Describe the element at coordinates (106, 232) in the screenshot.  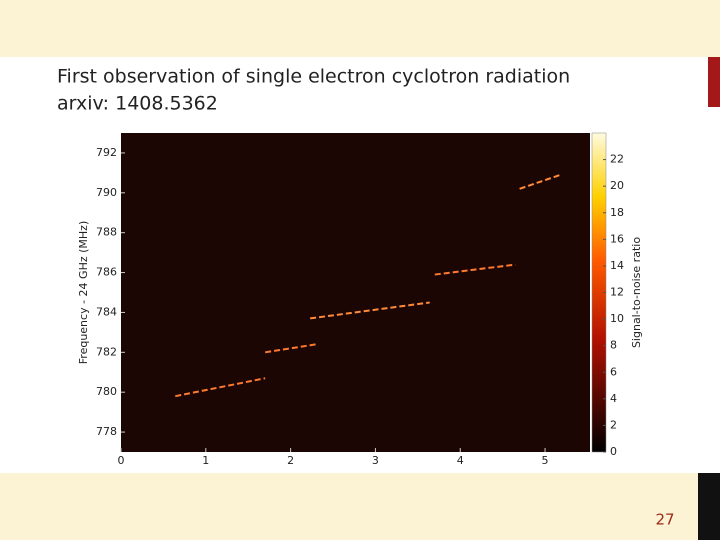
I see `y-tick-label: 788` at that location.